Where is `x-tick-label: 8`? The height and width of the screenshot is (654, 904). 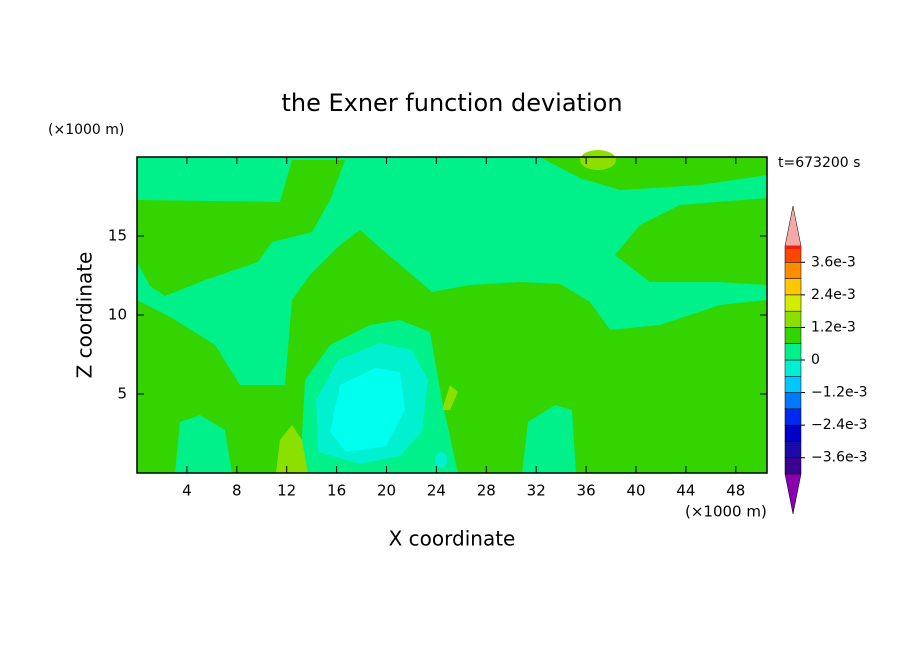
x-tick-label: 8 is located at coordinates (237, 491).